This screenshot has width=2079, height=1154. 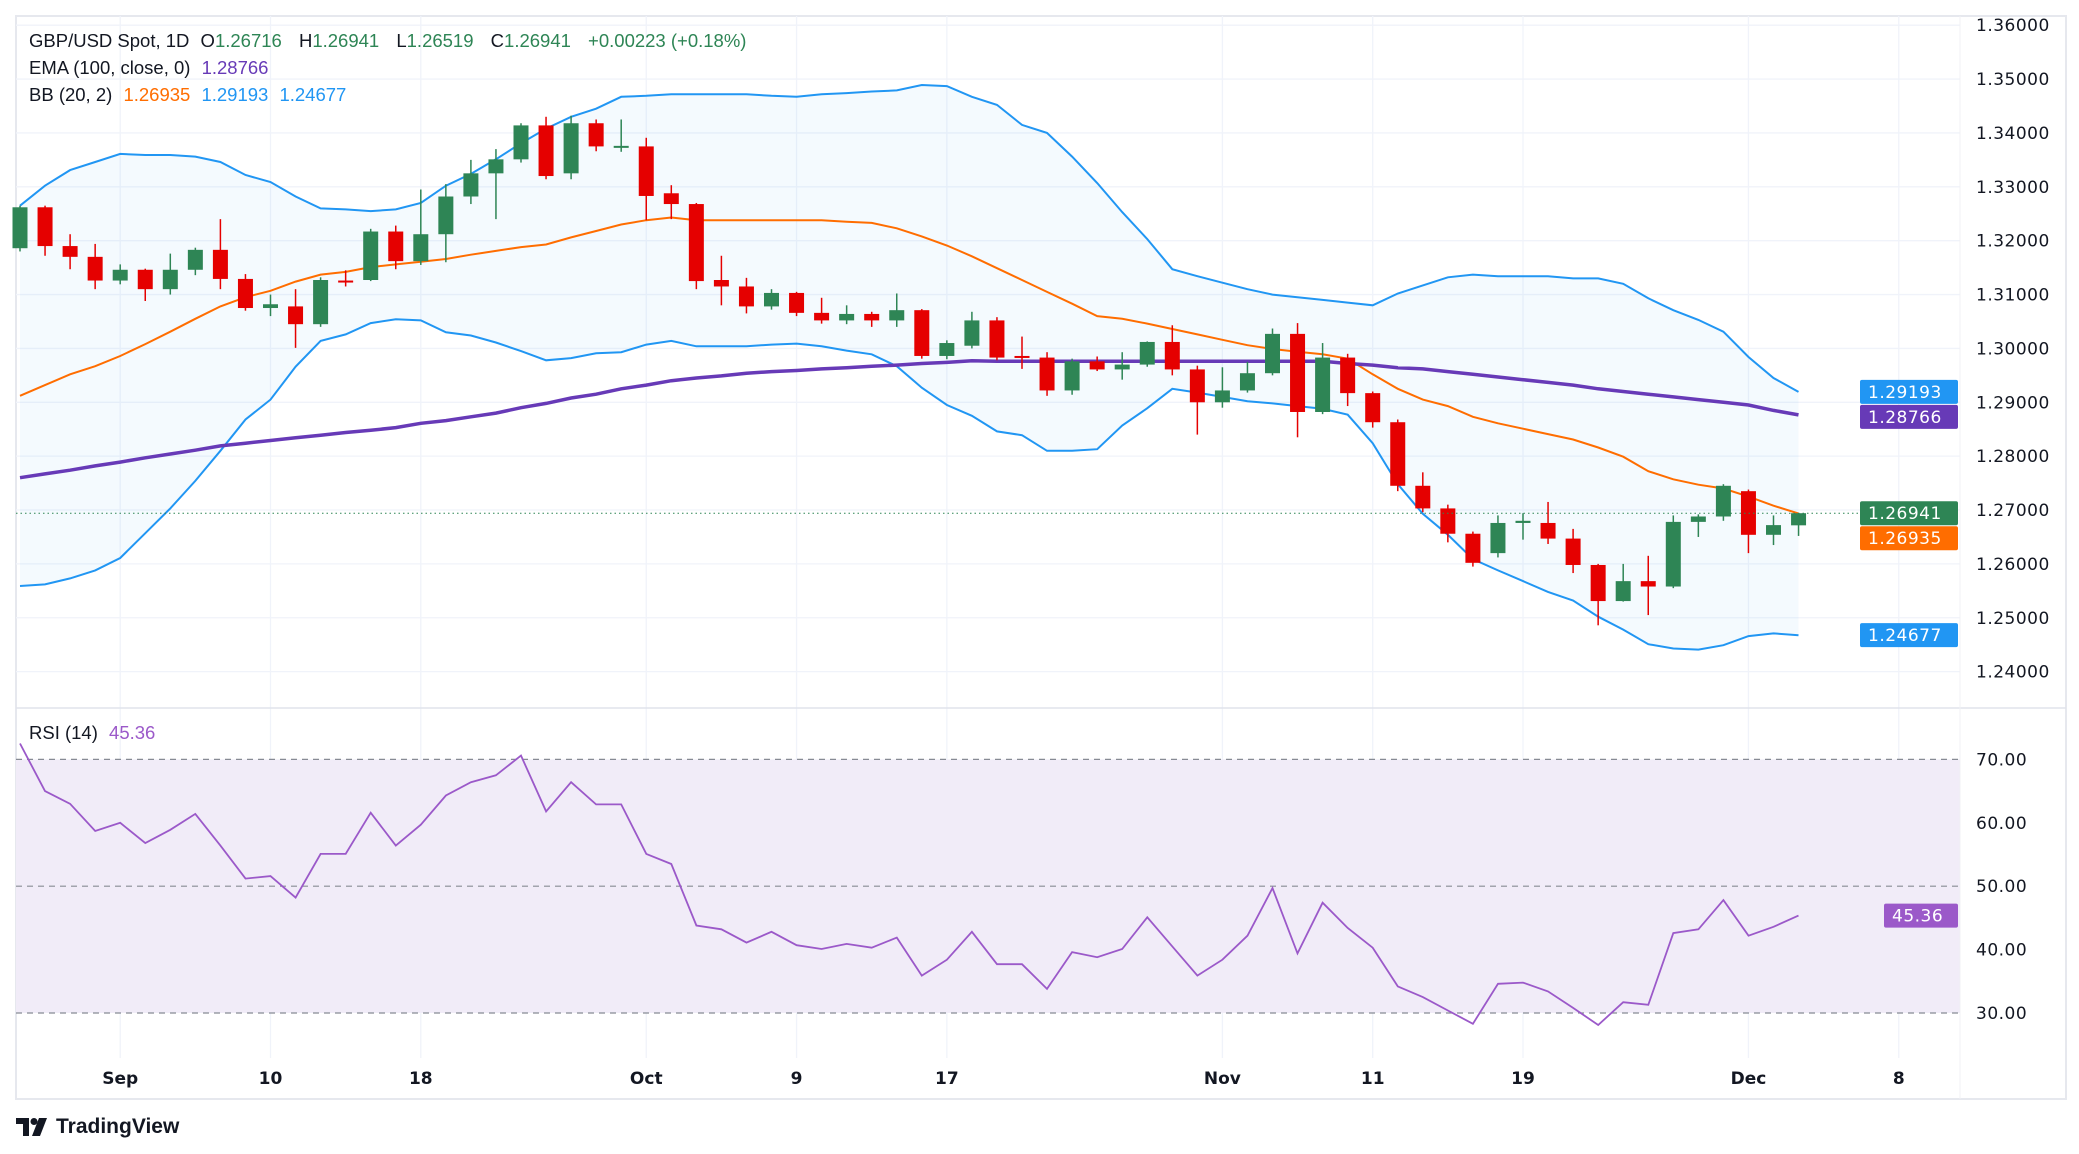 I want to click on tradingview-logo: TradingView, so click(x=97, y=1127).